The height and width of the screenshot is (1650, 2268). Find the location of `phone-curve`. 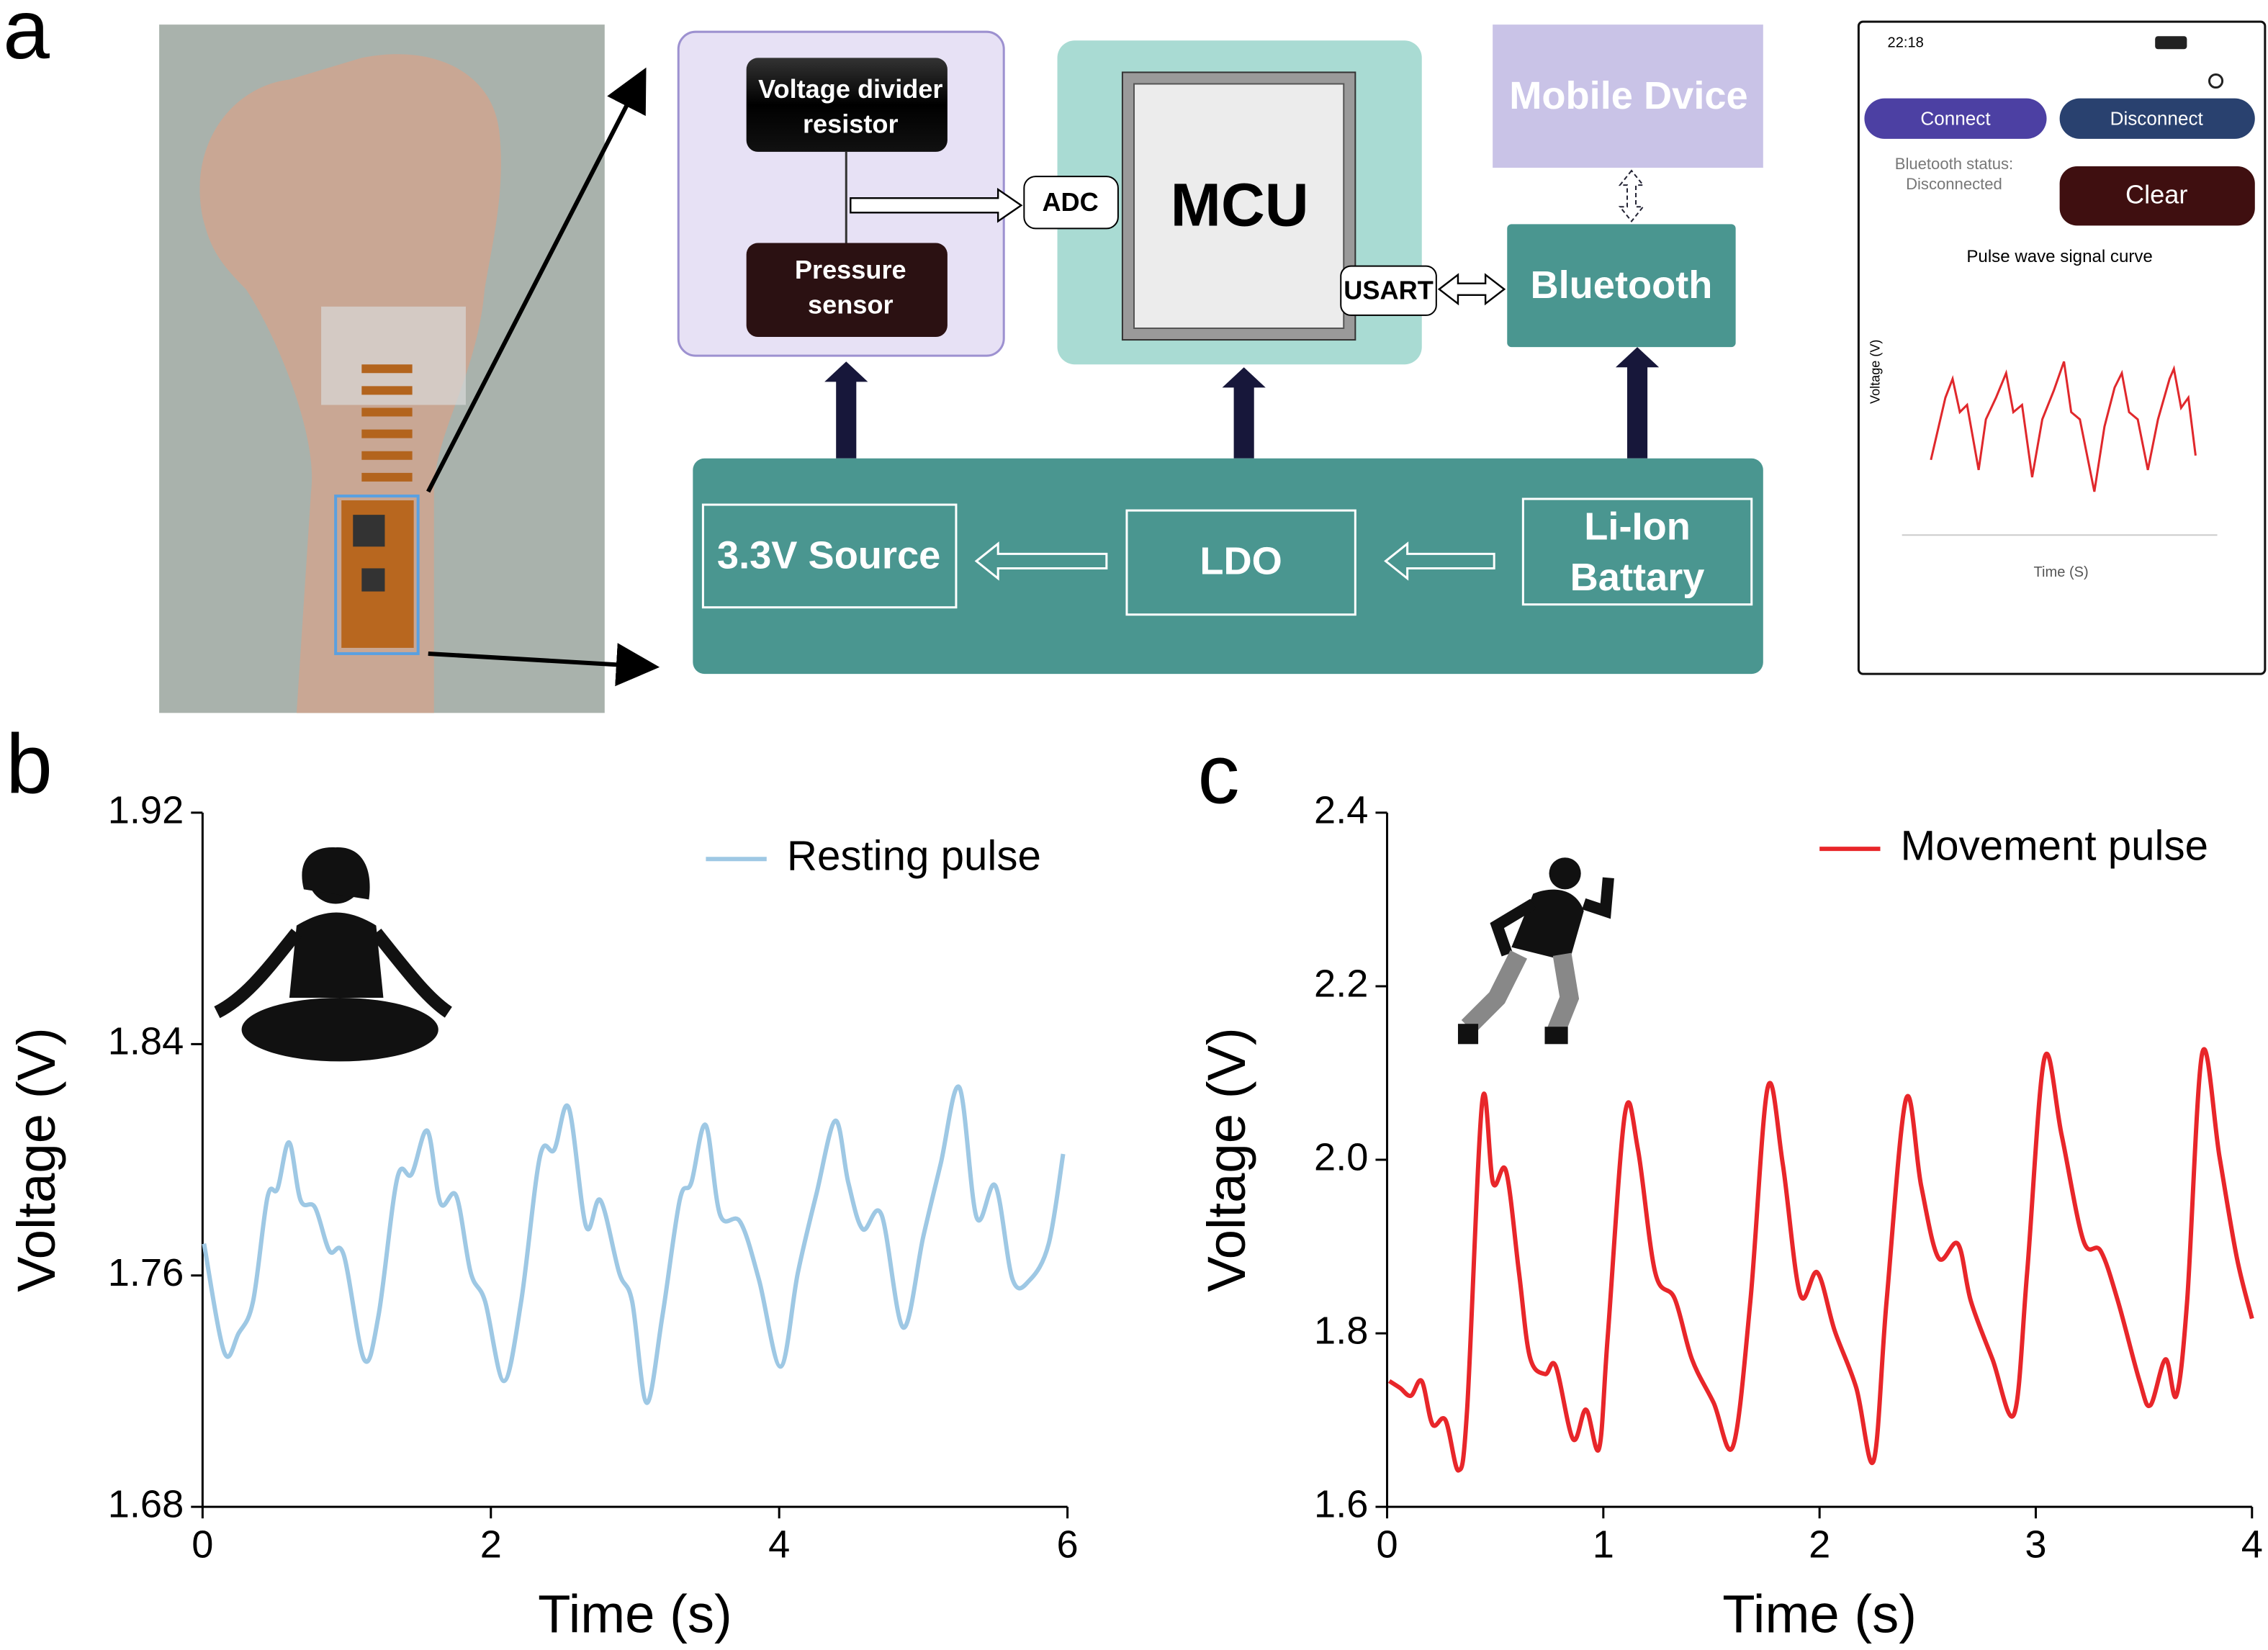

phone-curve is located at coordinates (2063, 427).